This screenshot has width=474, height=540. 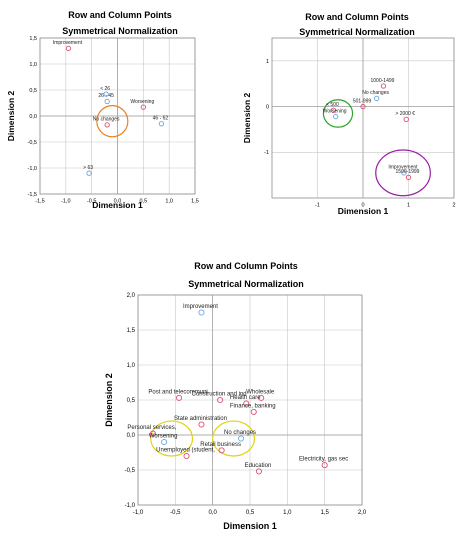 What do you see at coordinates (131, 436) in the screenshot?
I see `y-tick-label: 0,0` at bounding box center [131, 436].